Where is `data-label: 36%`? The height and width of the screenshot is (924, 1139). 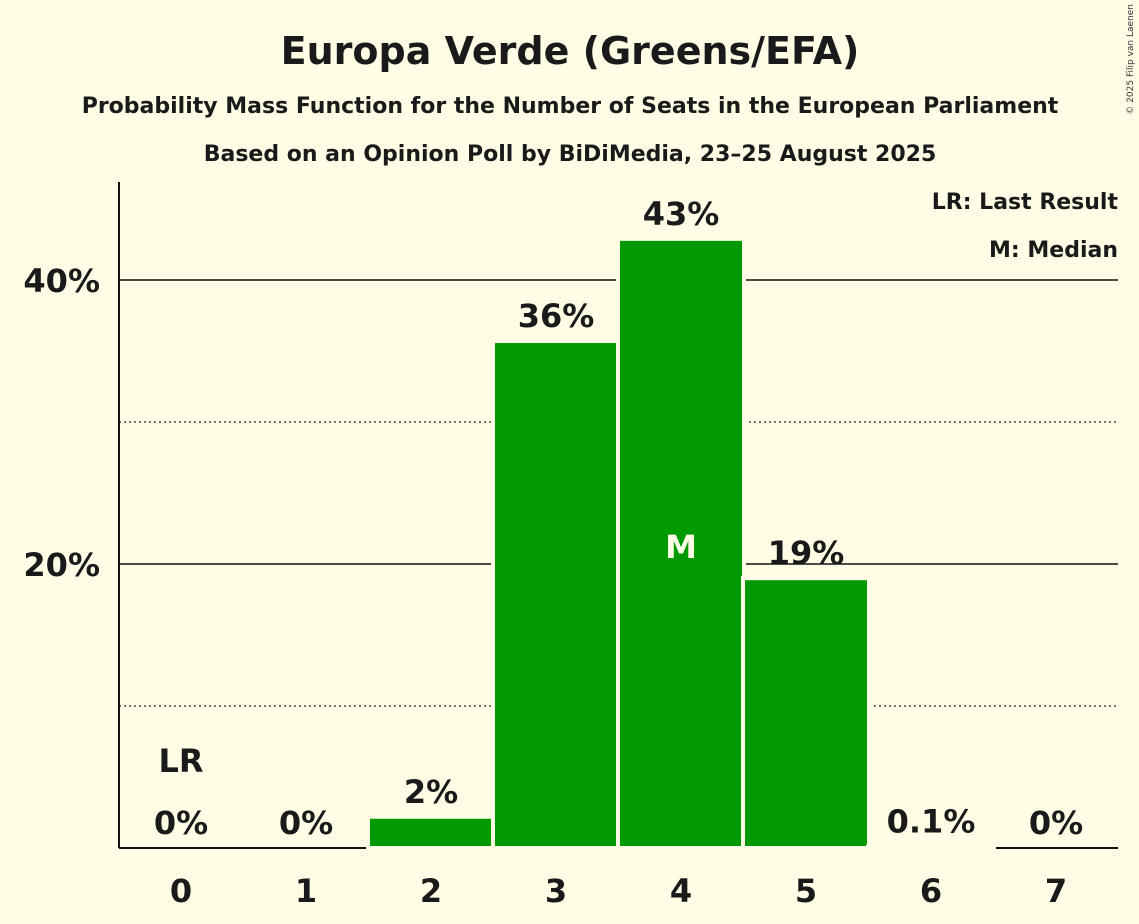 data-label: 36% is located at coordinates (556, 316).